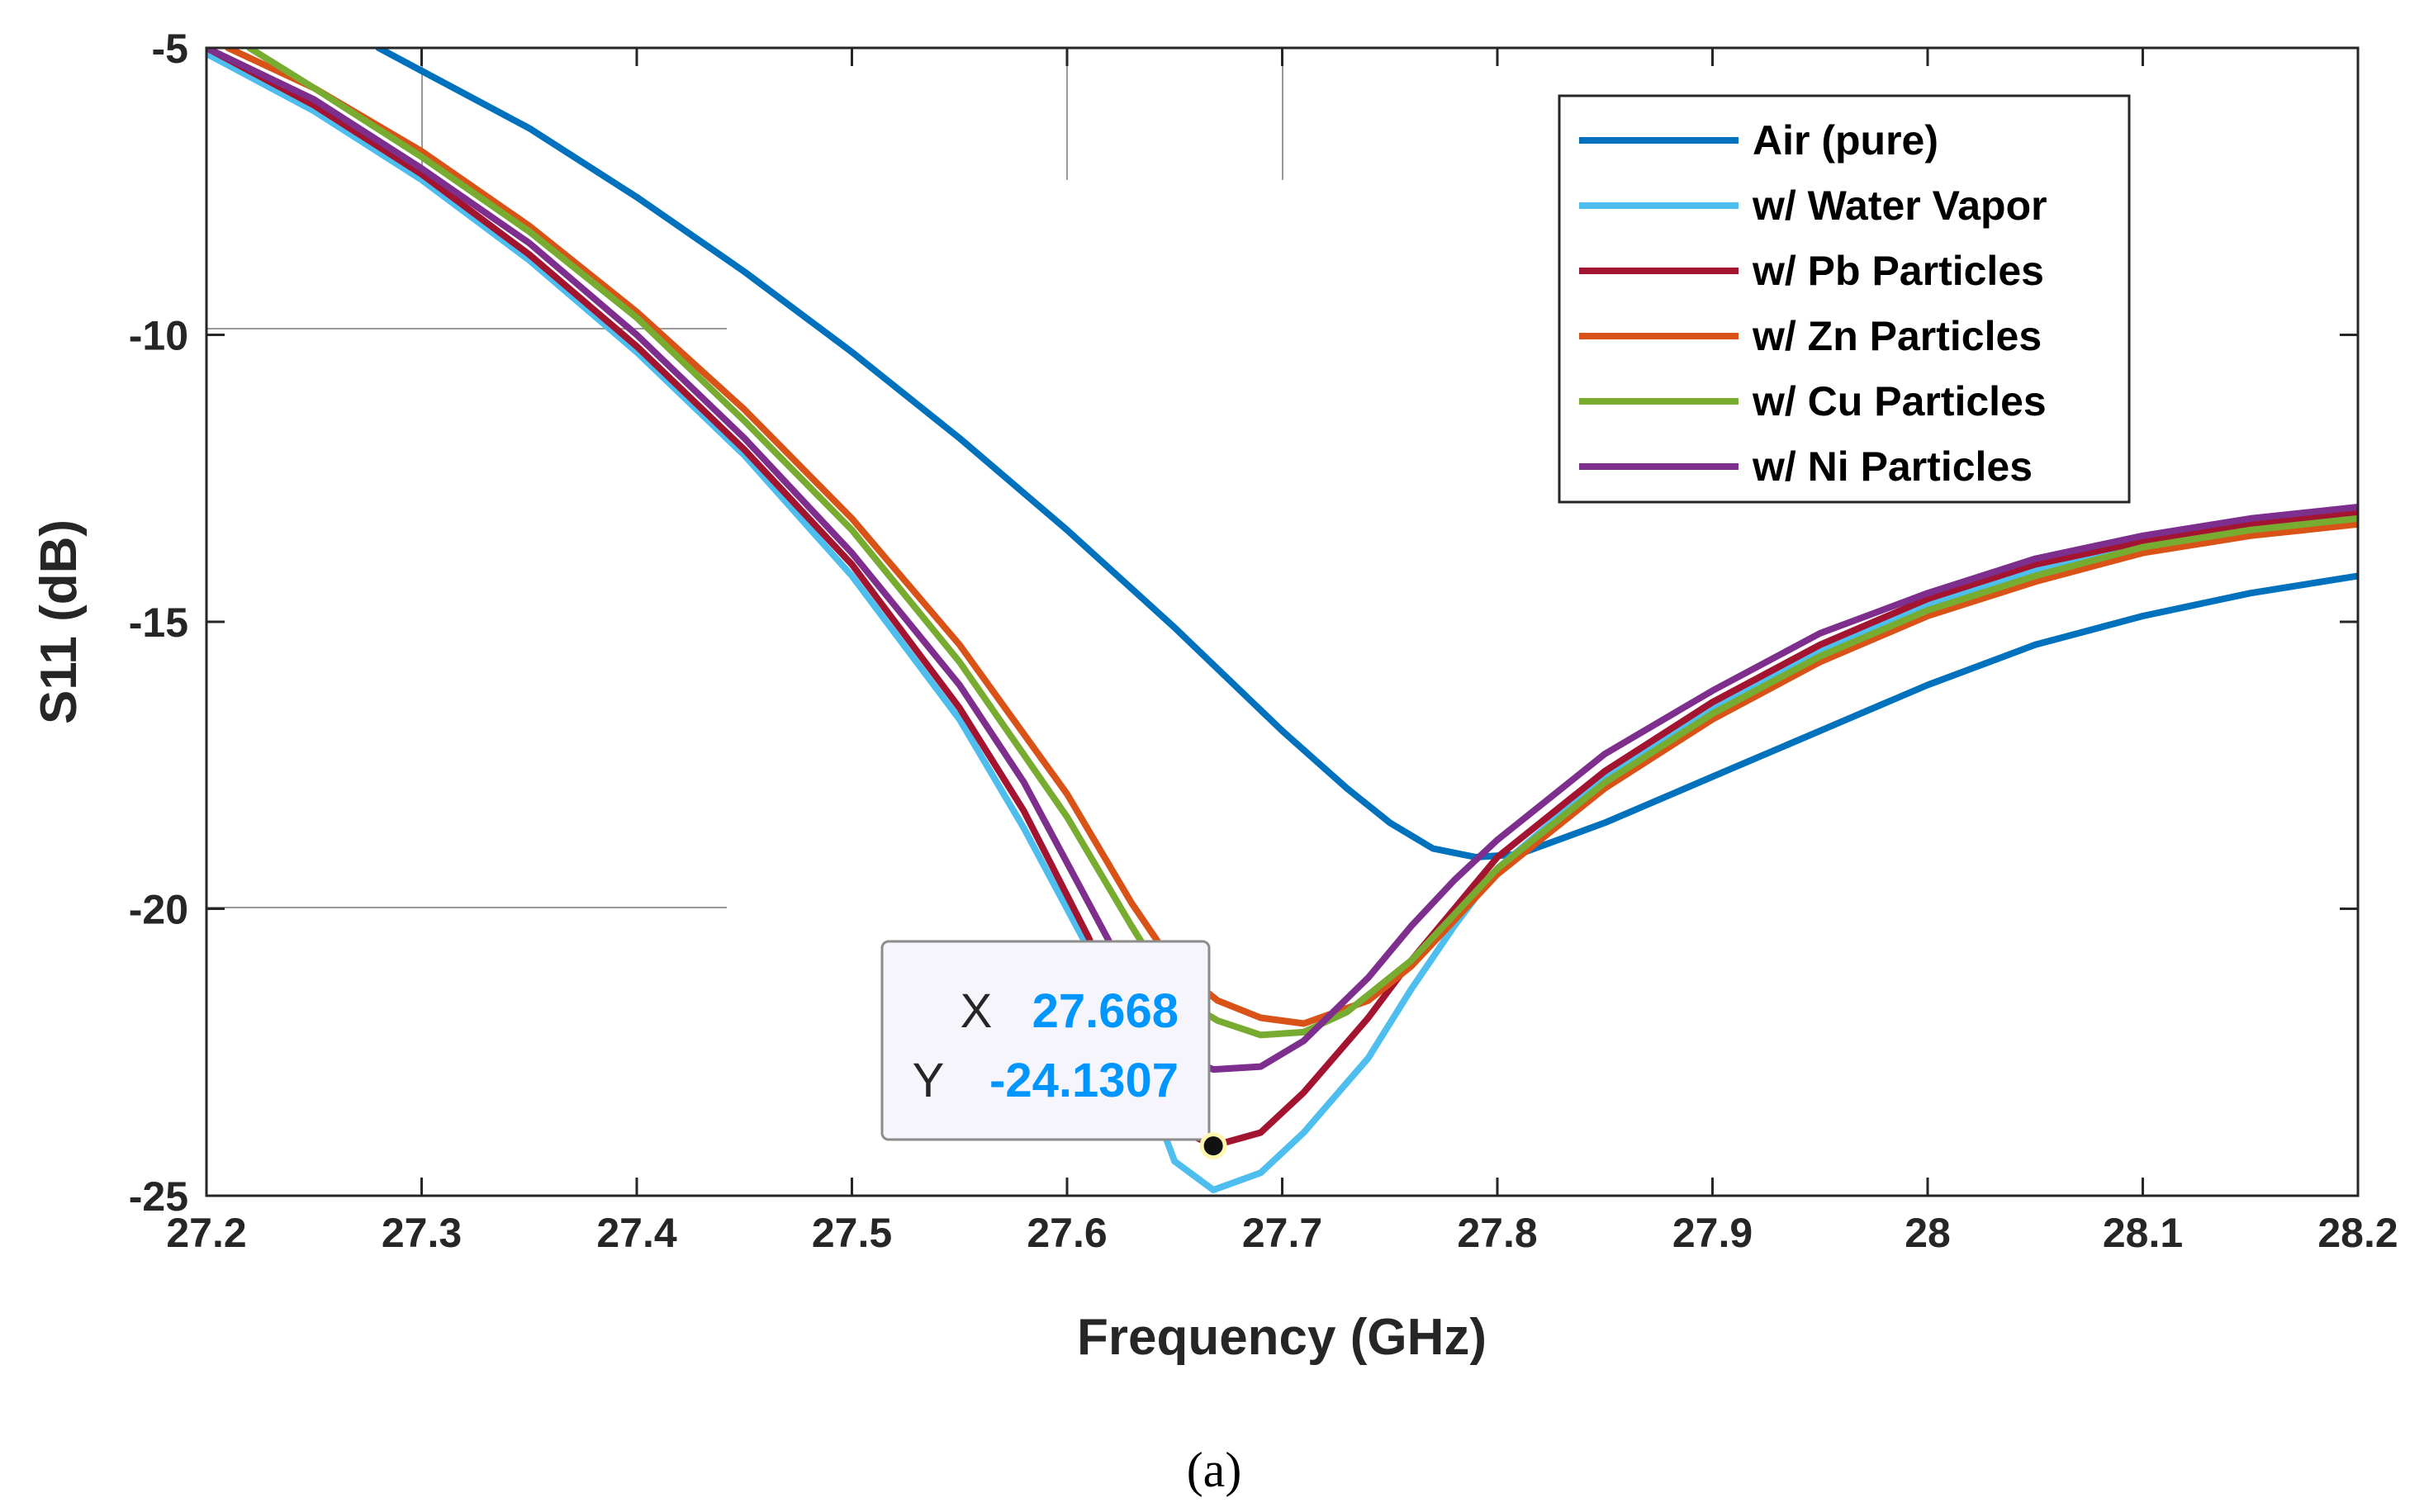 Image resolution: width=2424 pixels, height=1512 pixels. I want to click on figure-caption: (a), so click(1214, 1470).